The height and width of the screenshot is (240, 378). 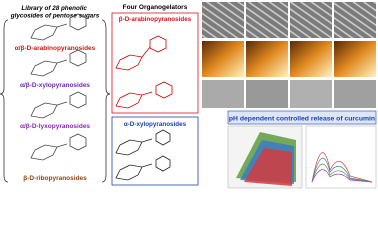 I want to click on group-label: α-D-xylopyranosides, so click(x=155, y=124).